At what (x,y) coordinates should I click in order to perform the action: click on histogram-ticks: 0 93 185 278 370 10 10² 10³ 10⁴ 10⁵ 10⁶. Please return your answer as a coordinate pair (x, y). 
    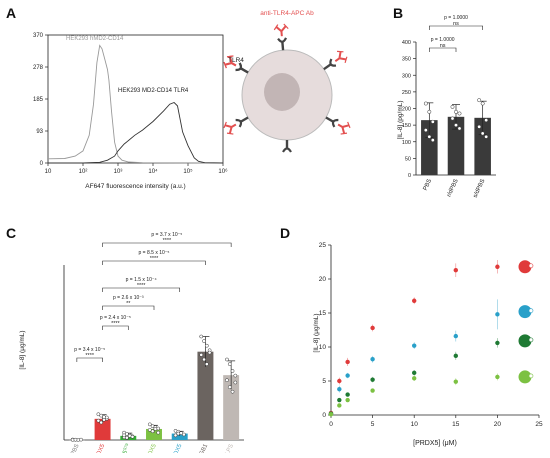
    Looking at the image, I should click on (130, 104).